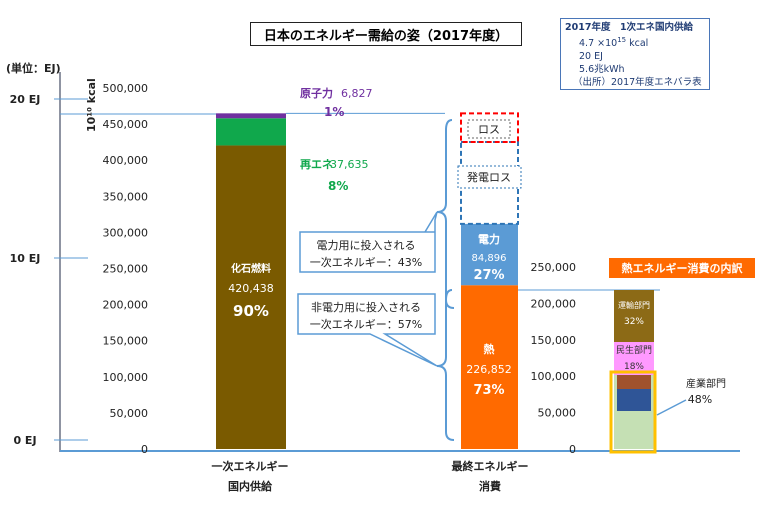  What do you see at coordinates (700, 399) in the screenshot?
I see `industry-share: 48%` at bounding box center [700, 399].